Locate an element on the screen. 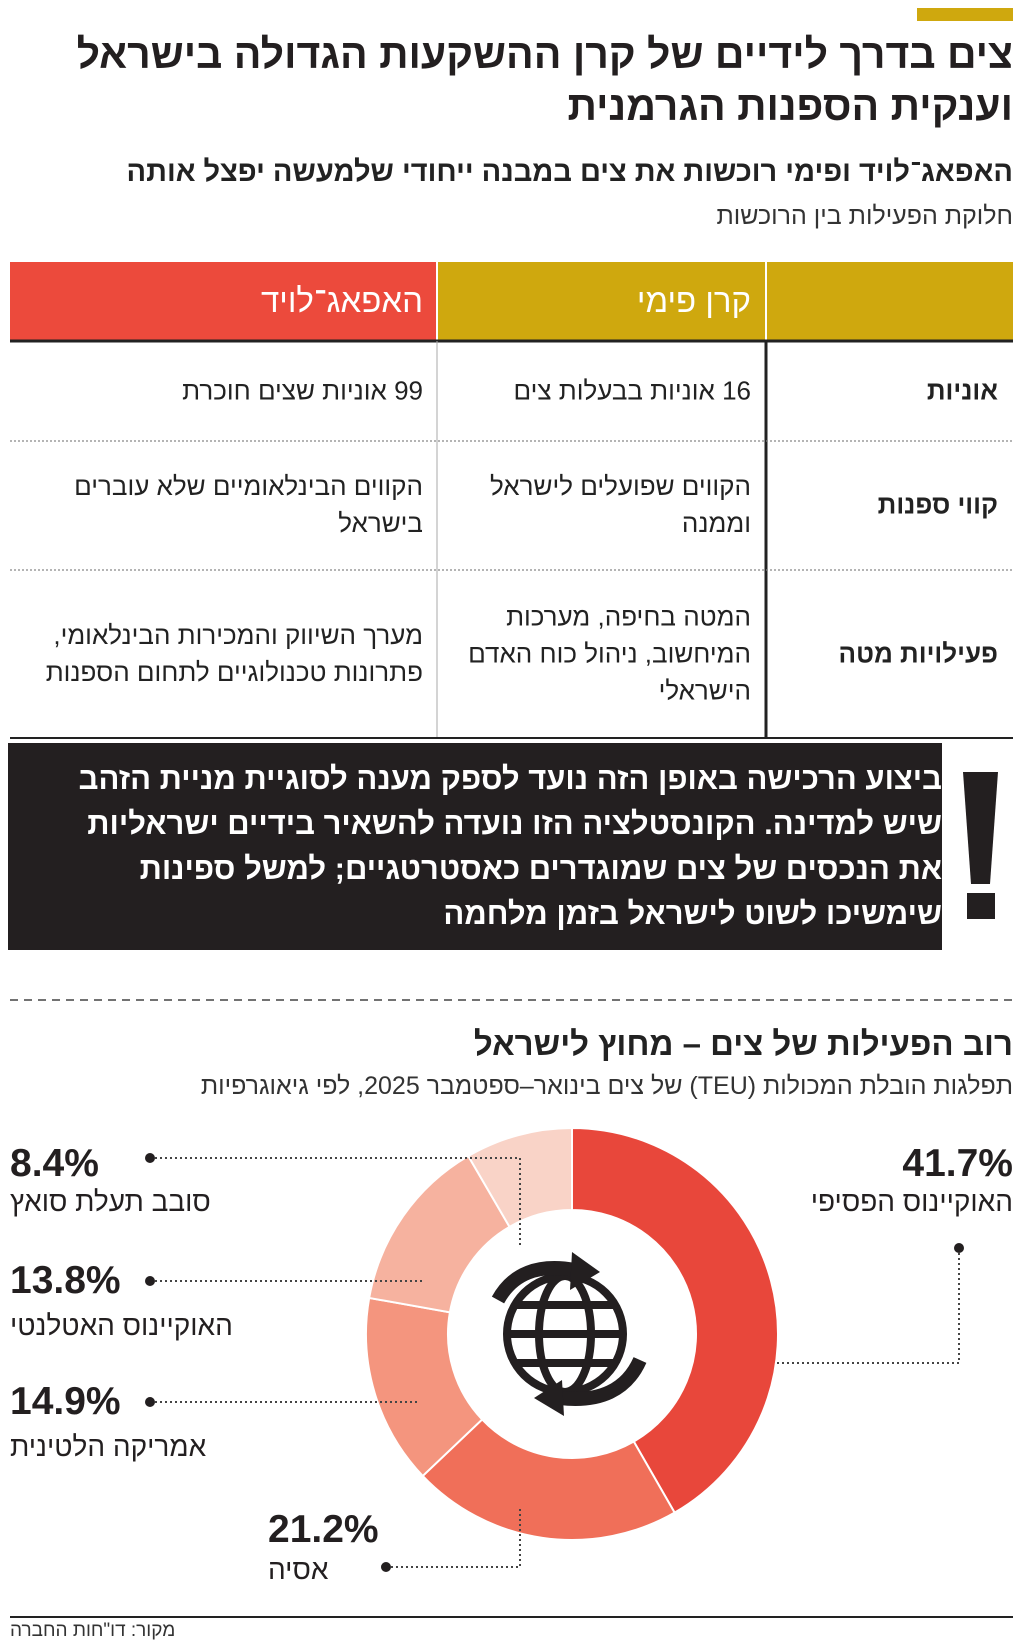 This screenshot has width=1024, height=1645. table-cell: הקווים הבינלאומיים שלא עוברים בישראל is located at coordinates (248, 504).